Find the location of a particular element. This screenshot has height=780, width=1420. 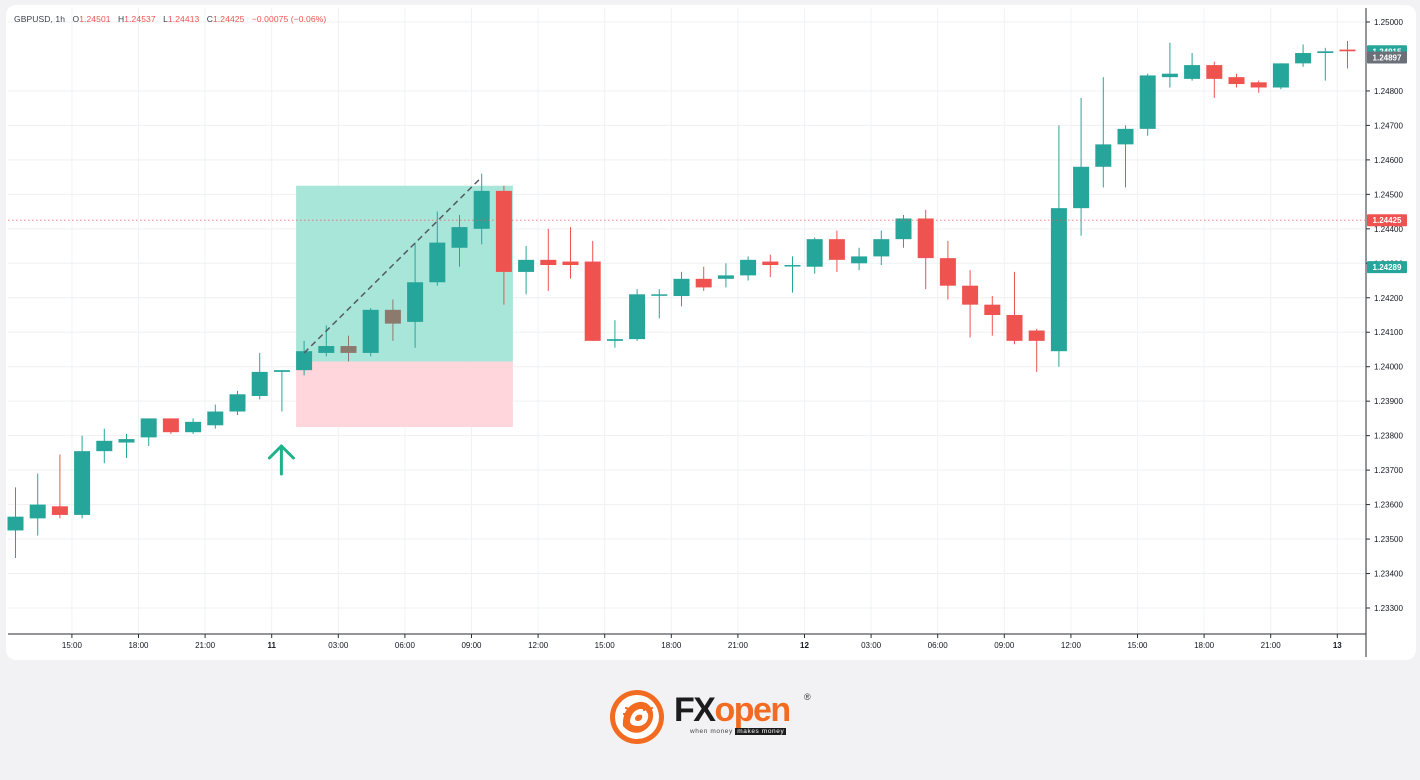

buy-arrow-icon is located at coordinates (281, 460).